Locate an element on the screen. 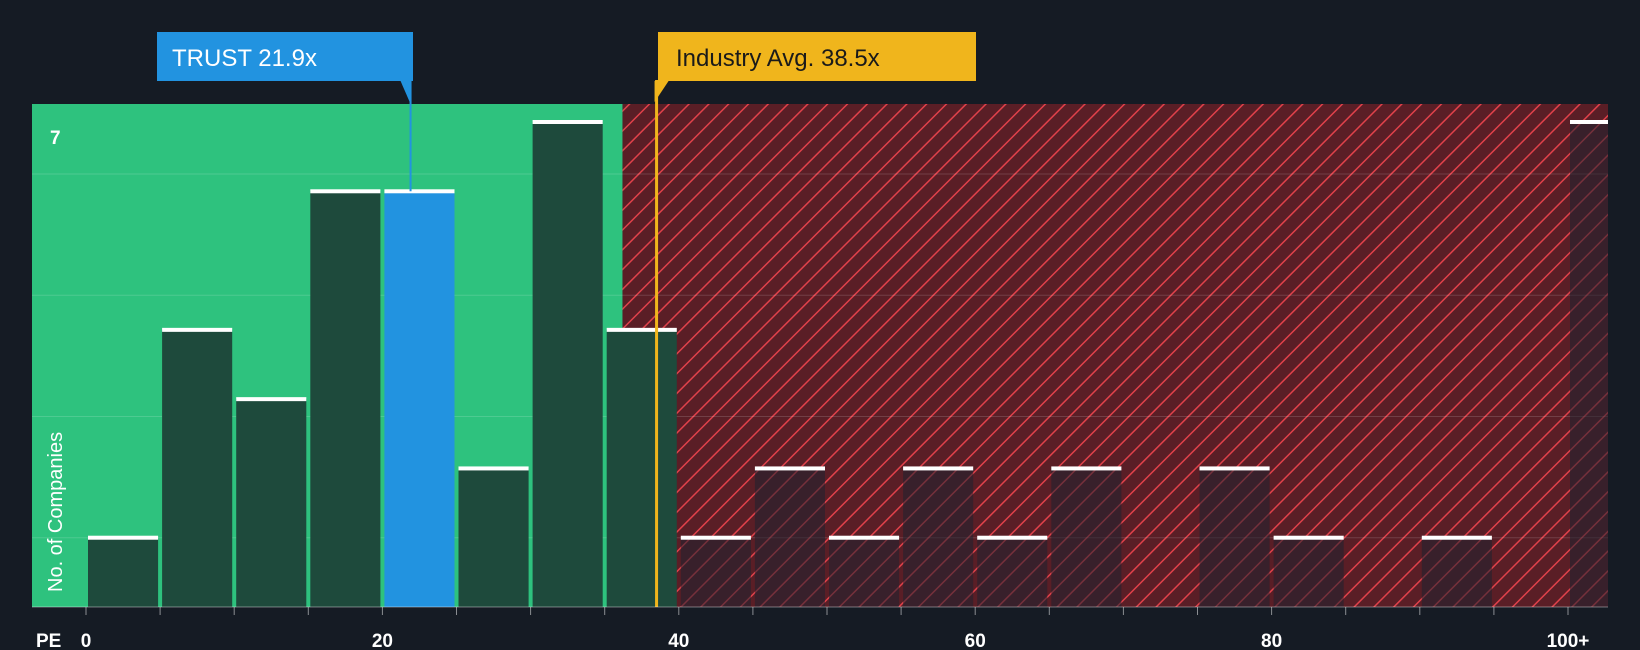 This screenshot has height=650, width=1640. highlighted-bar is located at coordinates (419, 399).